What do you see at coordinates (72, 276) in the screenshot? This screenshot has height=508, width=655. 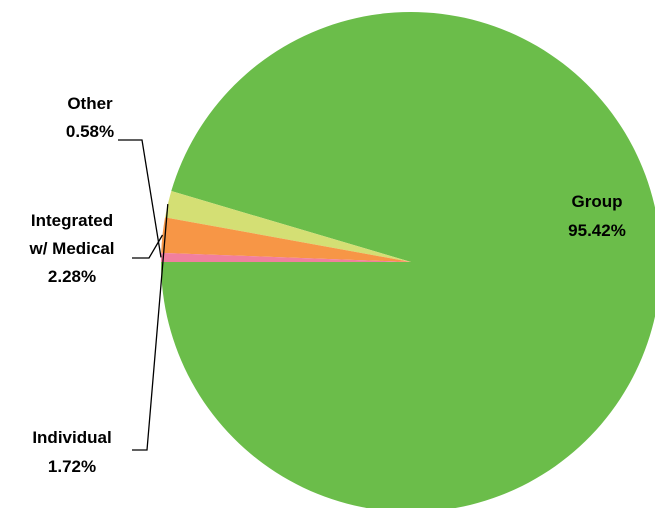 I see `slice-label-integrated-value: 2.28%` at bounding box center [72, 276].